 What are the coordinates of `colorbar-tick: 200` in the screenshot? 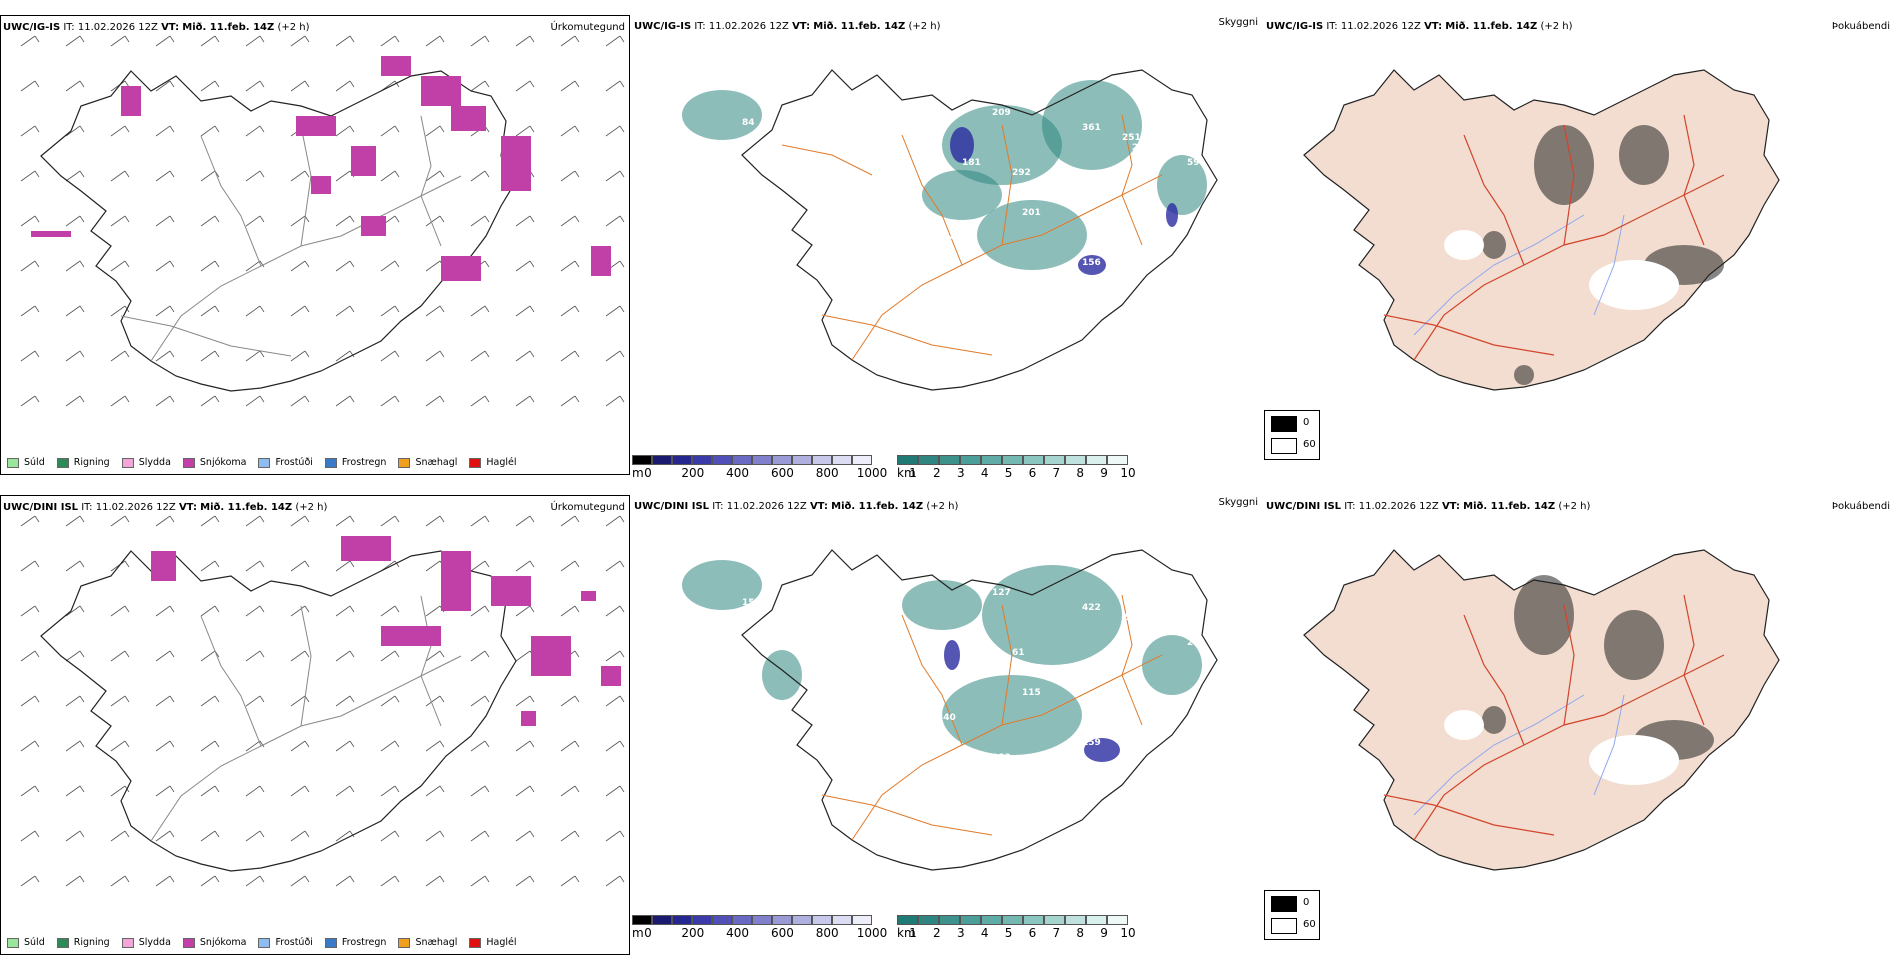 It's located at (693, 473).